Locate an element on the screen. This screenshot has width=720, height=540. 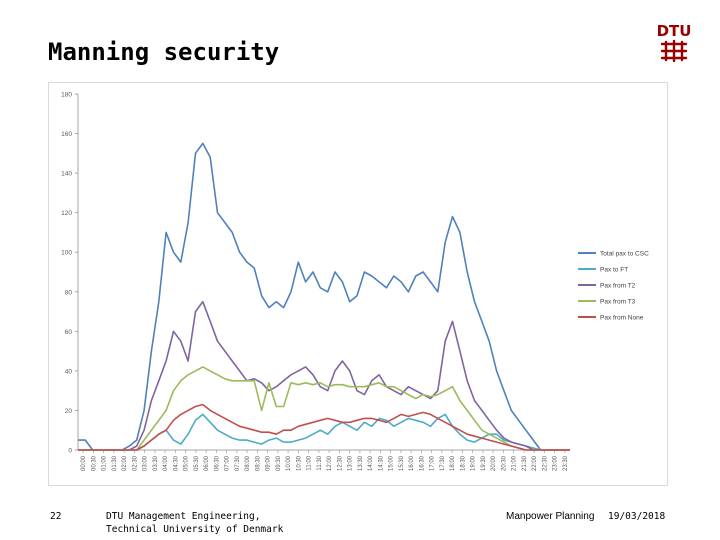
x-tick-label: 04:00 is located at coordinates (166, 463).